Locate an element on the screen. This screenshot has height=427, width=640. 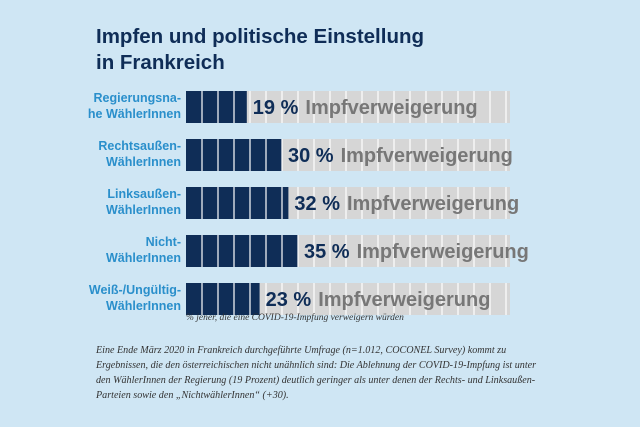
value-label: 32 % is located at coordinates (317, 204).